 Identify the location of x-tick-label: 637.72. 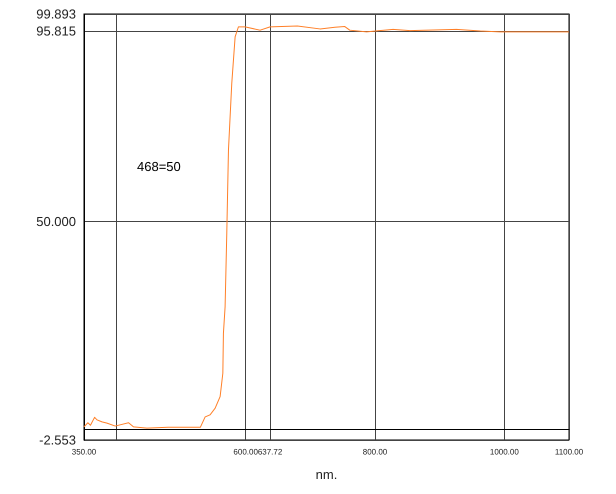
(270, 452).